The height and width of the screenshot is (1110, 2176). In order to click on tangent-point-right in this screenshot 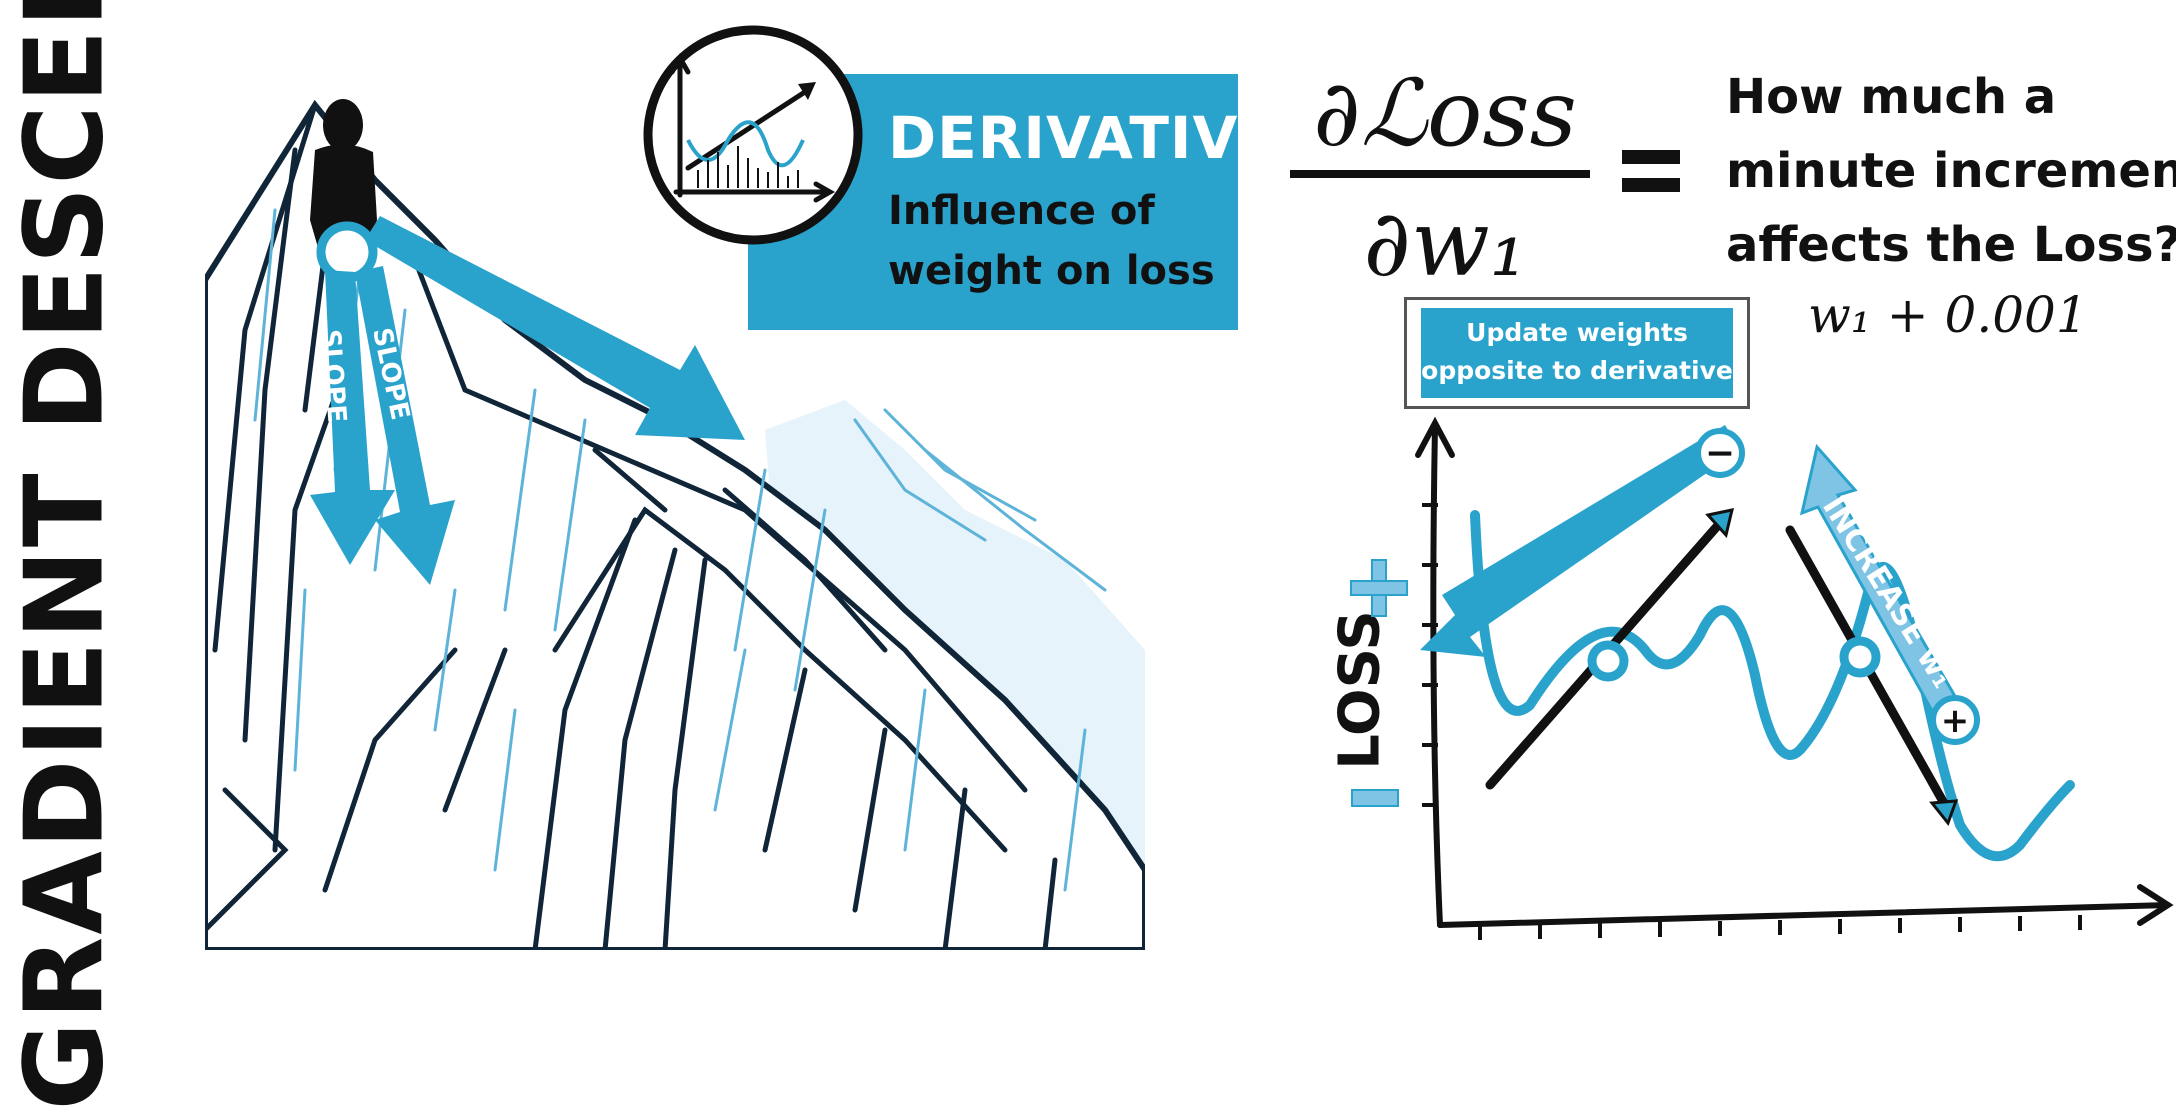, I will do `click(1860, 657)`.